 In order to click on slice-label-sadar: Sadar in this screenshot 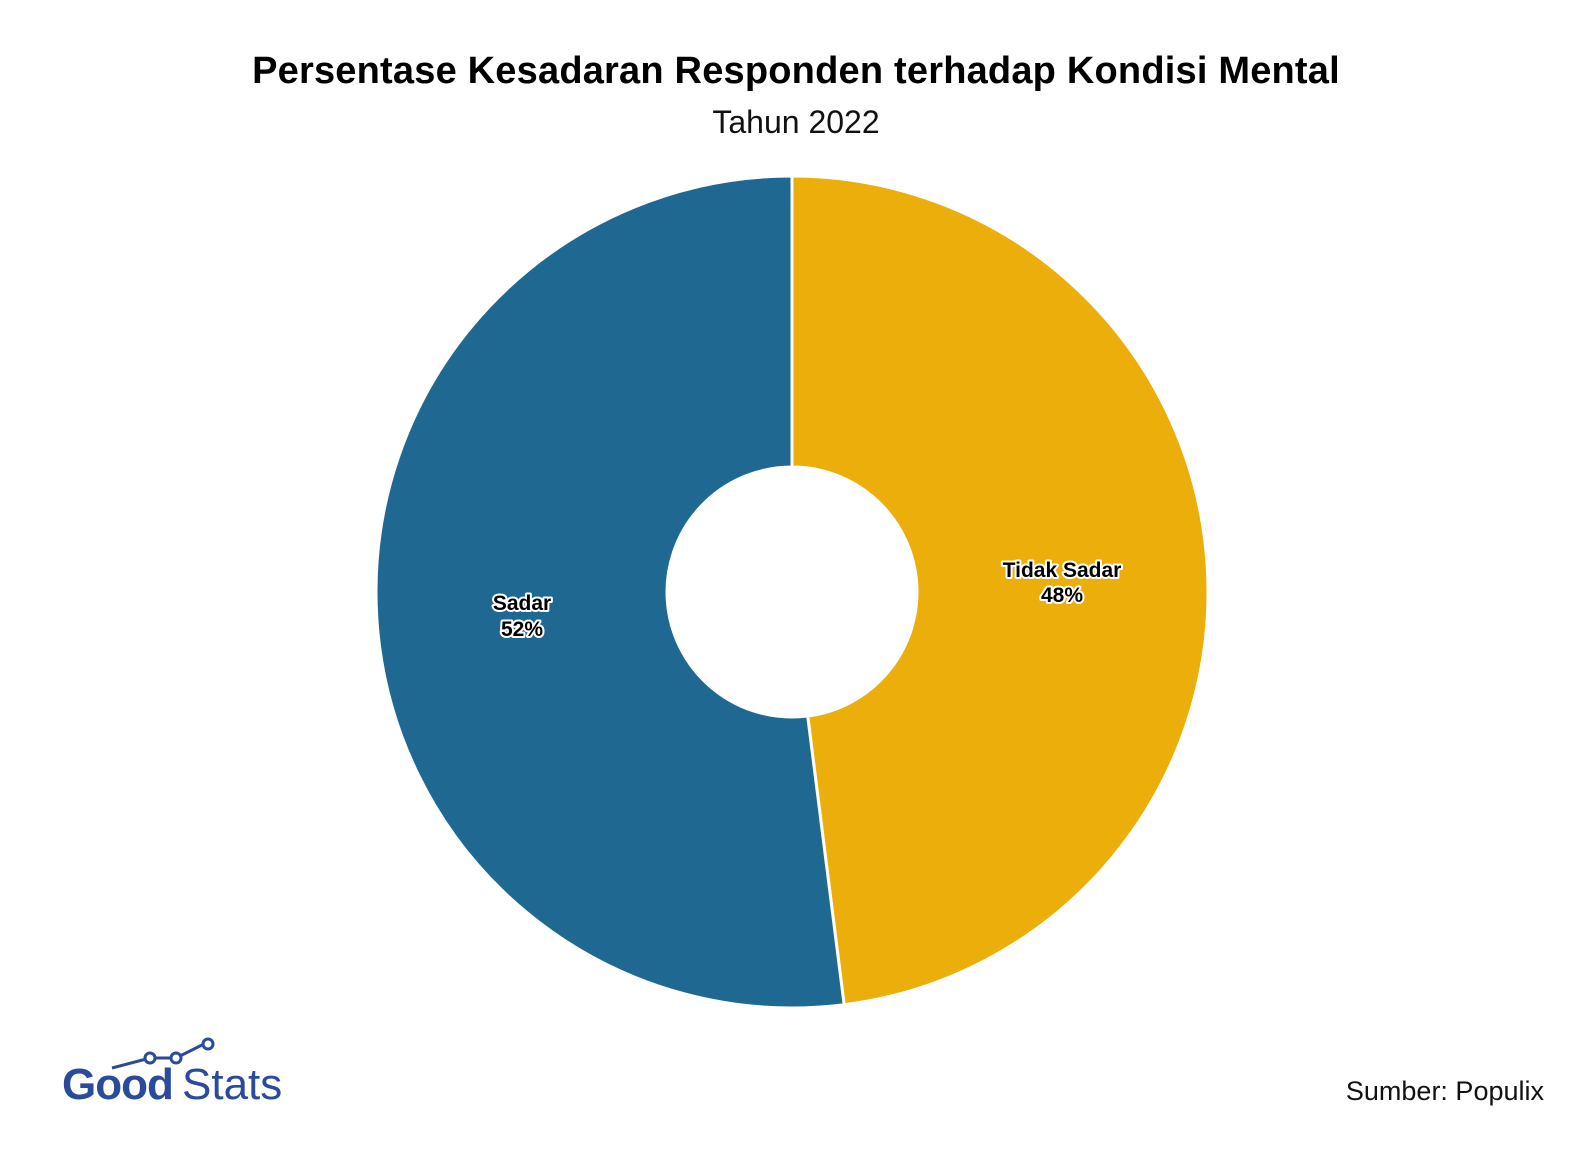, I will do `click(522, 603)`.